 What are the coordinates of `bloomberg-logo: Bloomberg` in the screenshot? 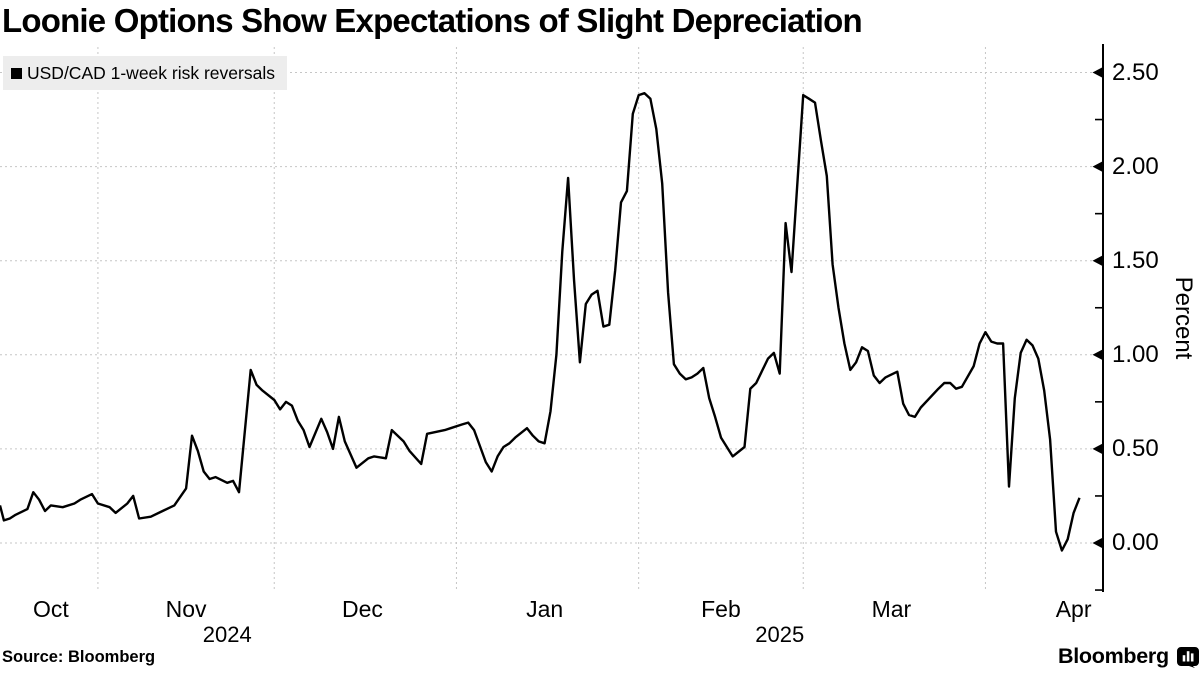 It's located at (1129, 656).